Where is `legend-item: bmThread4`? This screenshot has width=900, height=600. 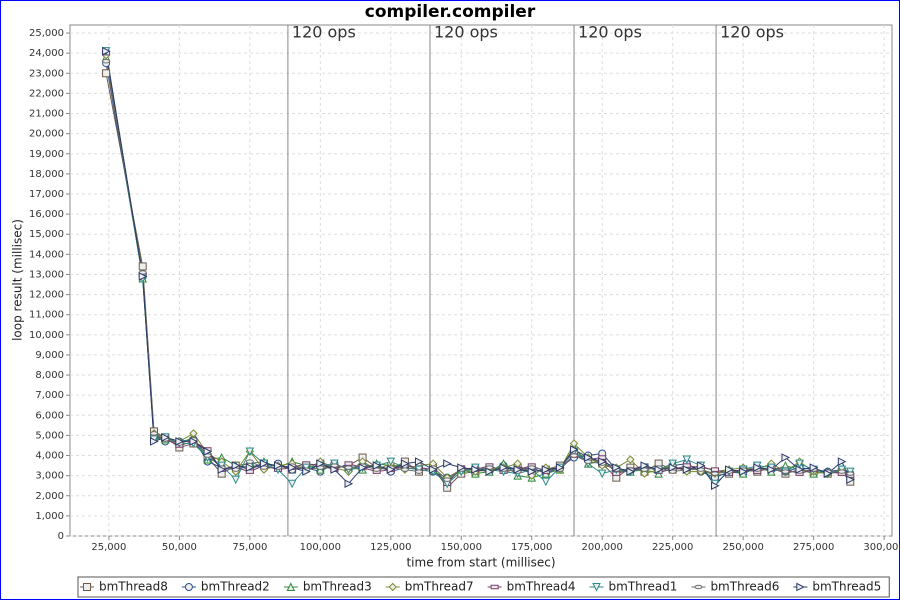 legend-item: bmThread4 is located at coordinates (531, 587).